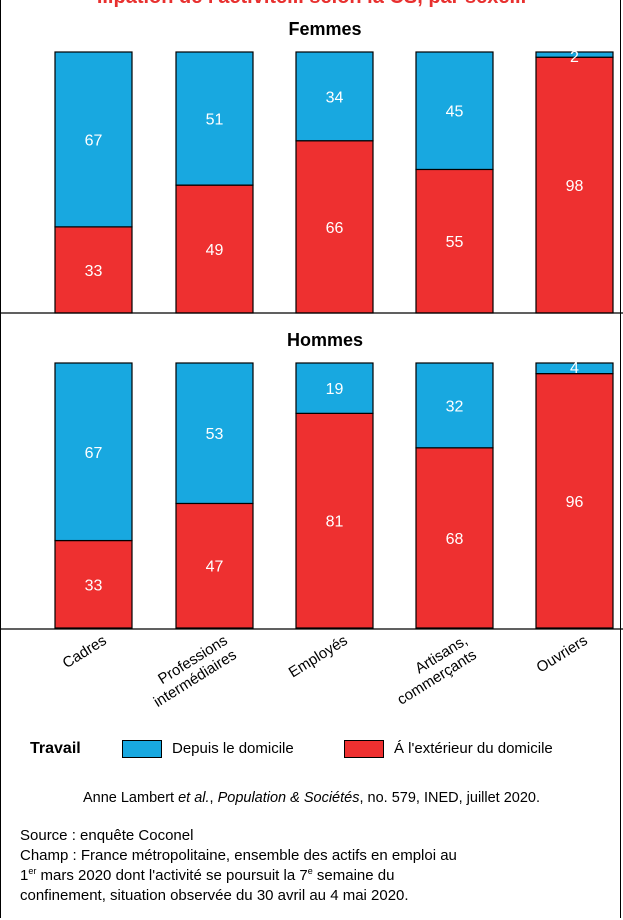 This screenshot has height=920, width=623. I want to click on citation-authors: Anne Lambert, so click(128, 798).